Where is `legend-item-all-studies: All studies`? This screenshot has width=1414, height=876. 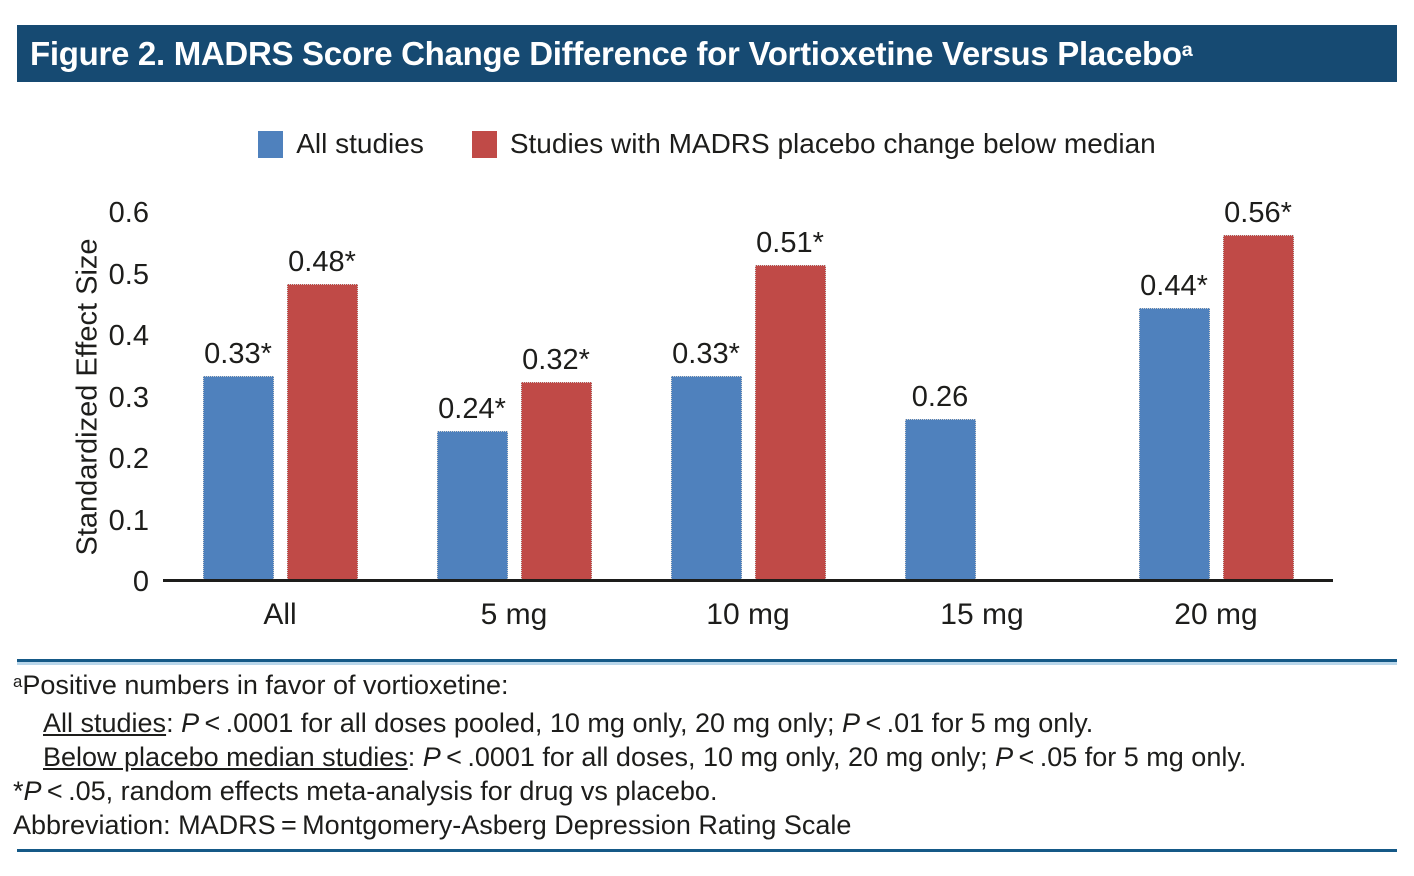
legend-item-all-studies: All studies is located at coordinates (341, 144).